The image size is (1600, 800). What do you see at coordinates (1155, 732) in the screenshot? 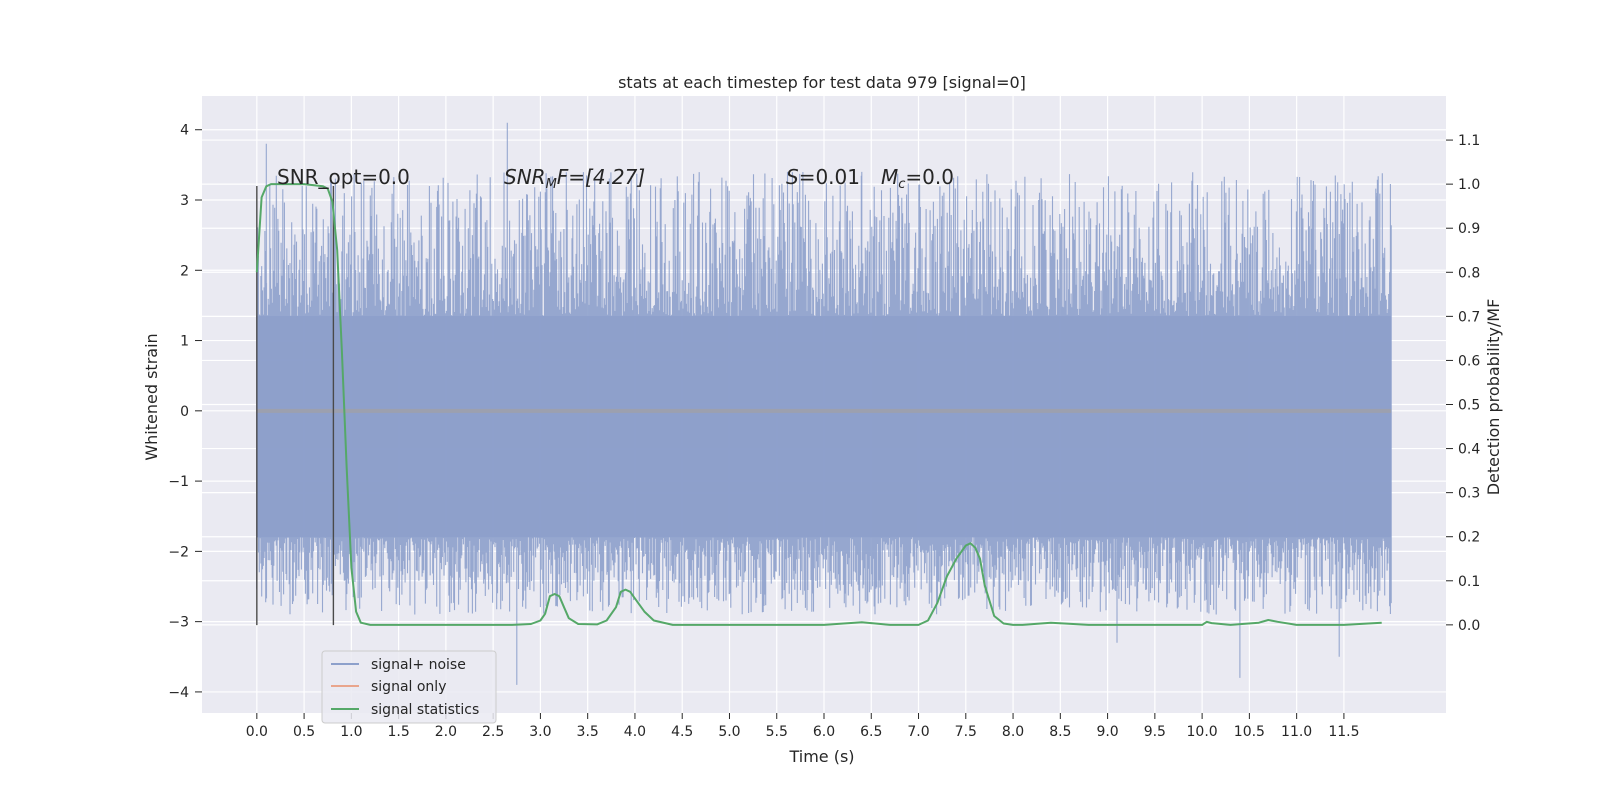
I see `x-tick-label: 9.5` at bounding box center [1155, 732].